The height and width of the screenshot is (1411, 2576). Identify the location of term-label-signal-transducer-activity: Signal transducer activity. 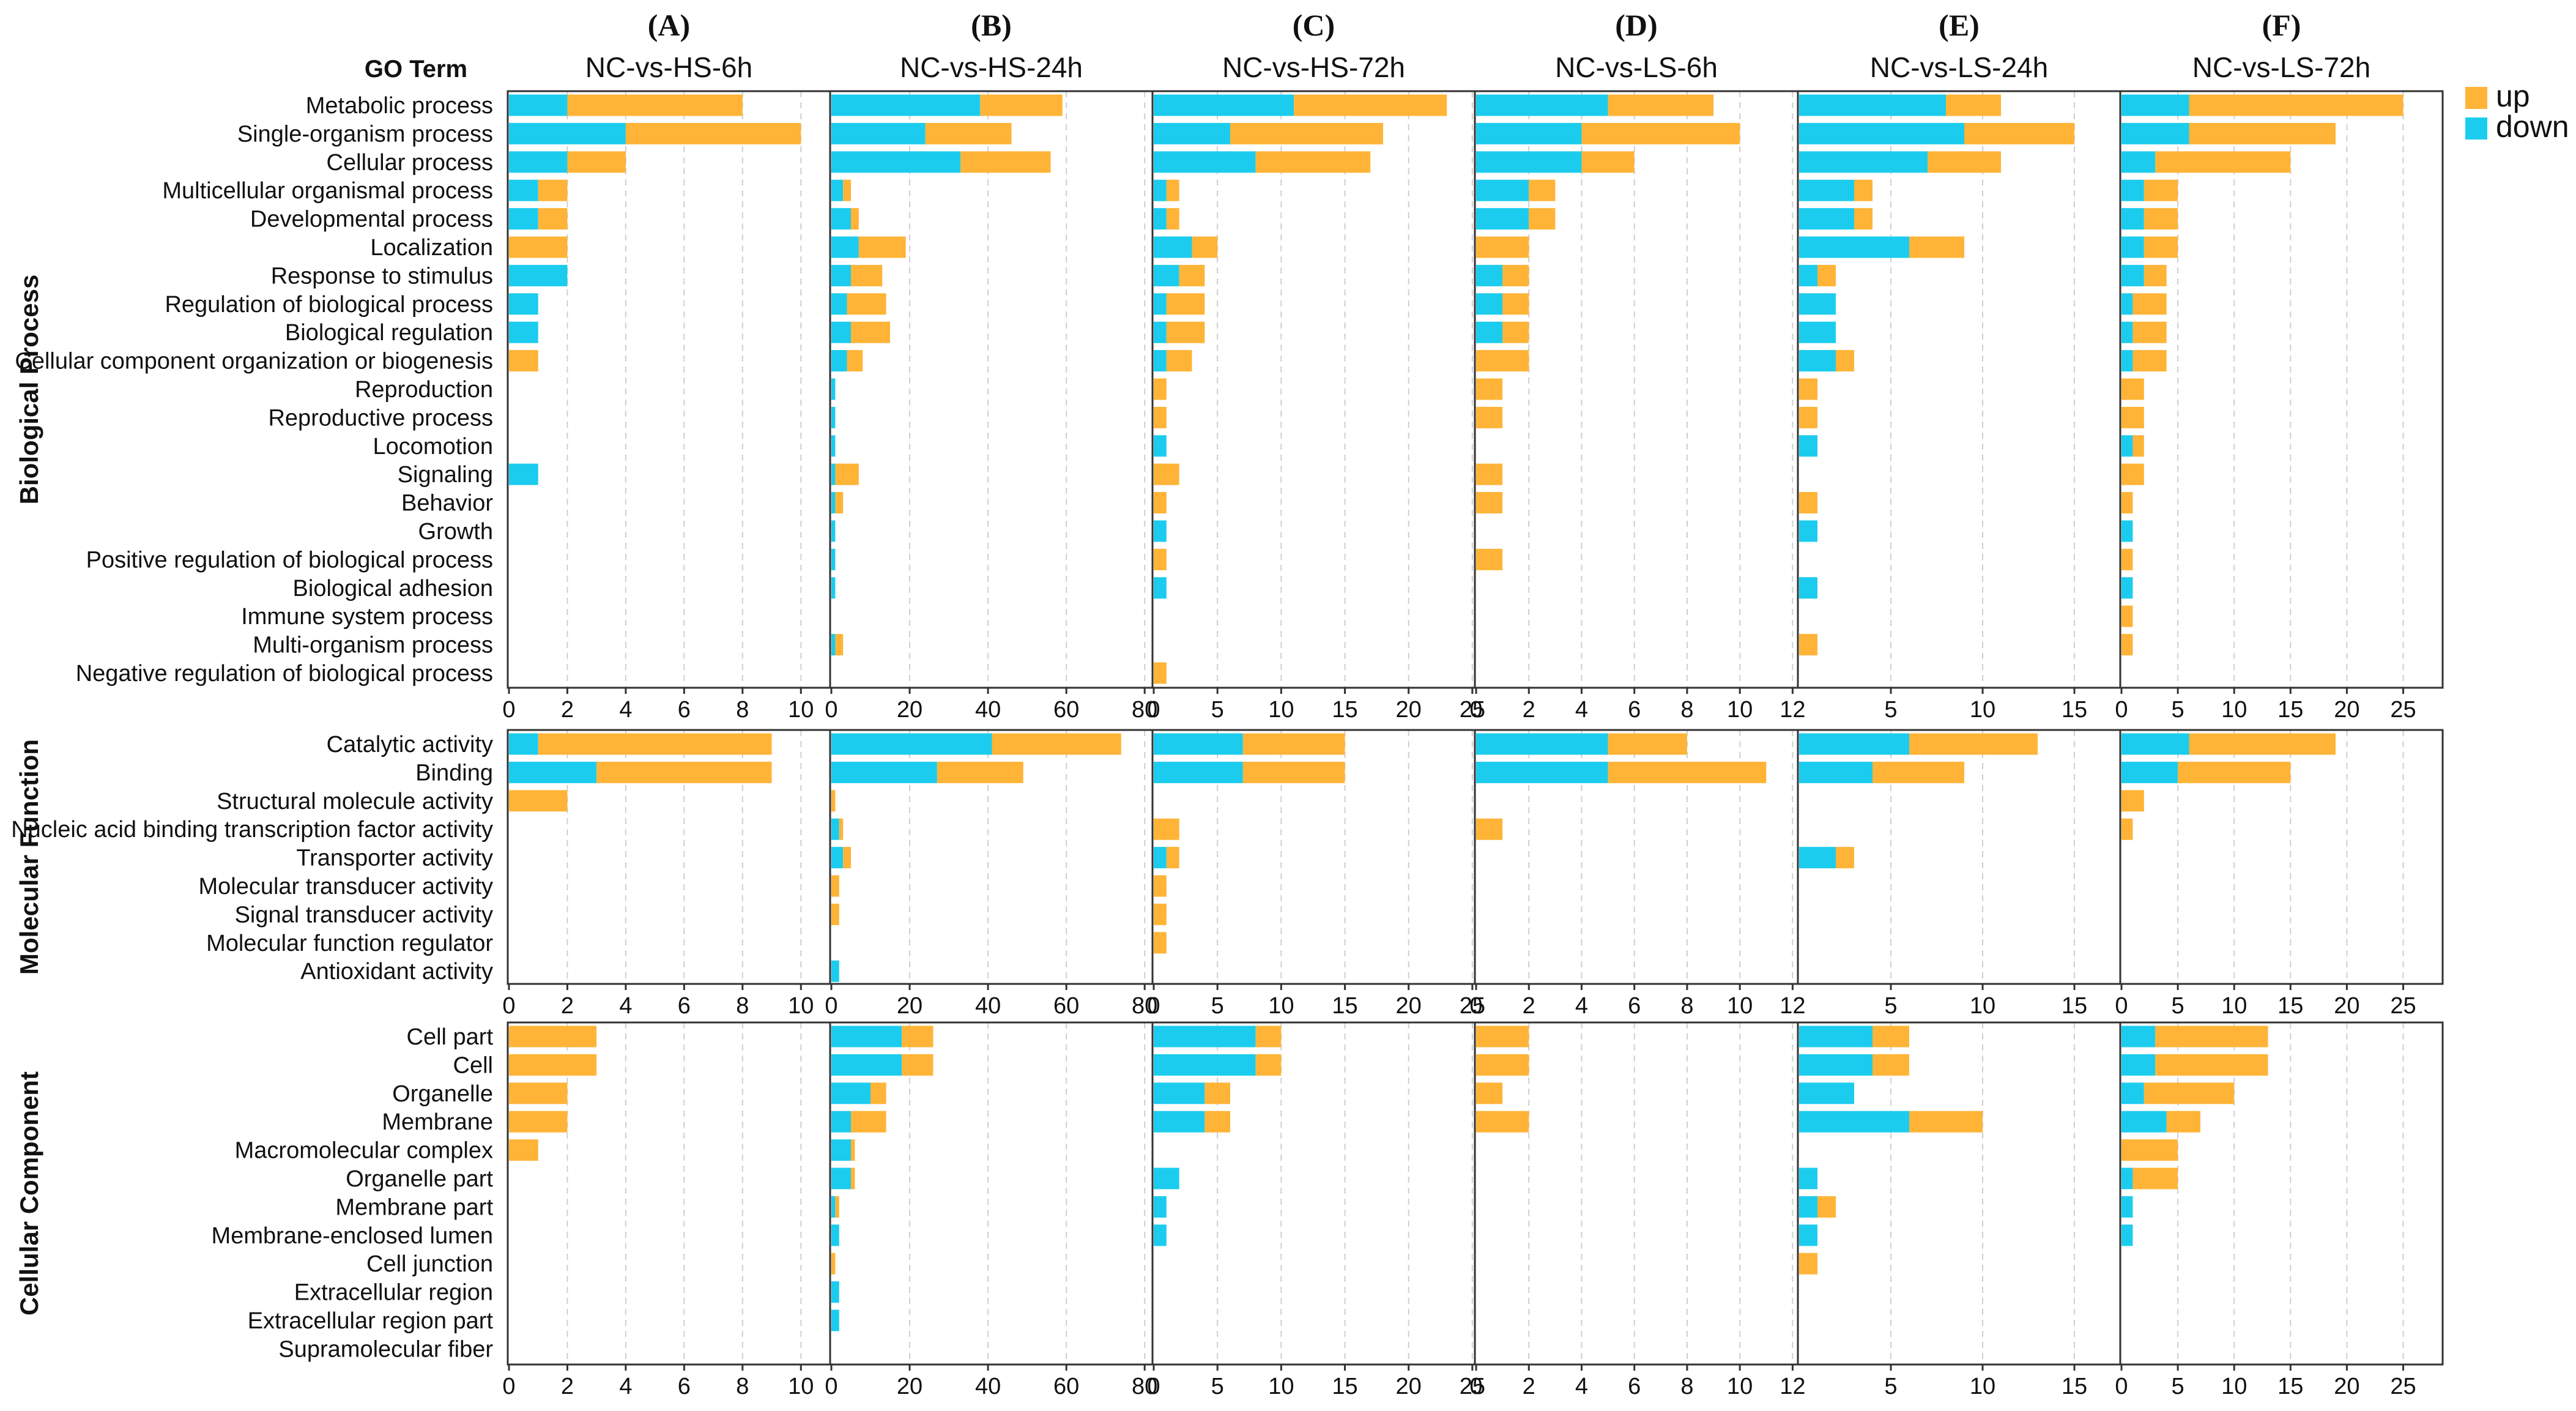
(364, 915).